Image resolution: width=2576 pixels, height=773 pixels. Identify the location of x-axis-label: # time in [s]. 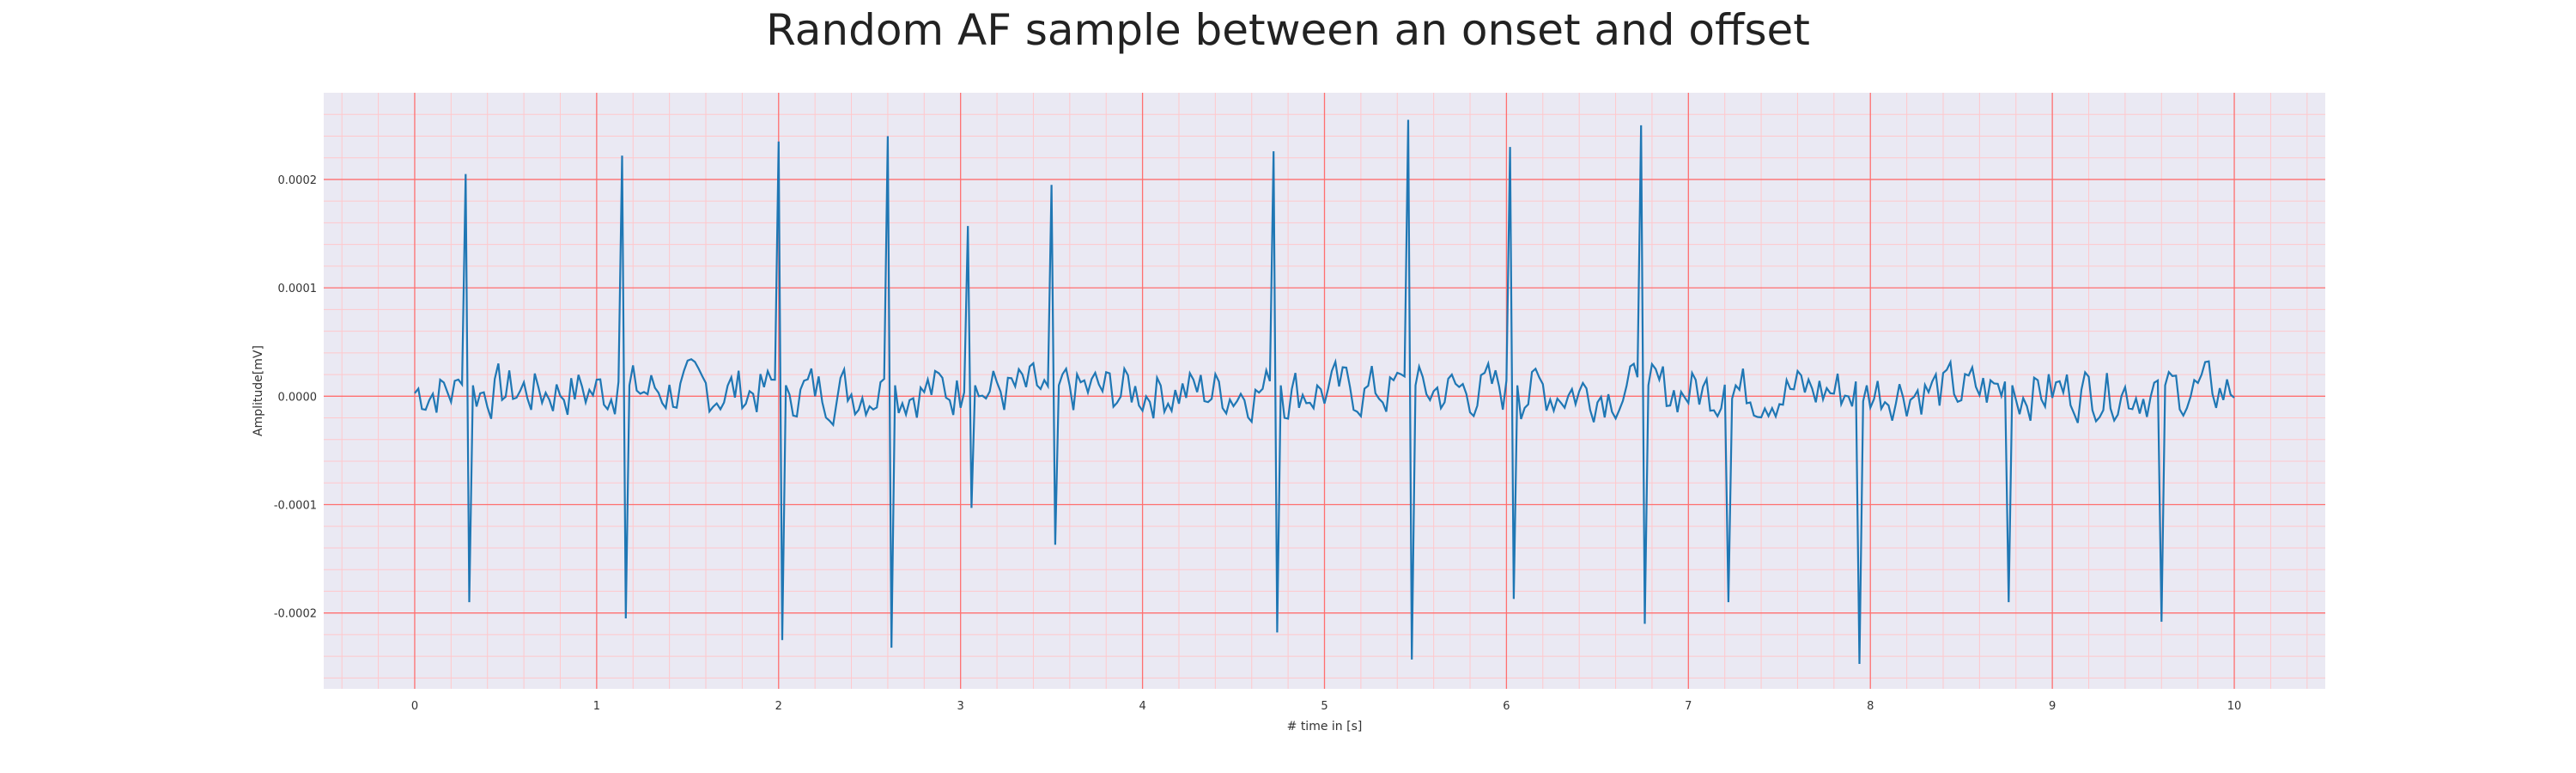
(1325, 726).